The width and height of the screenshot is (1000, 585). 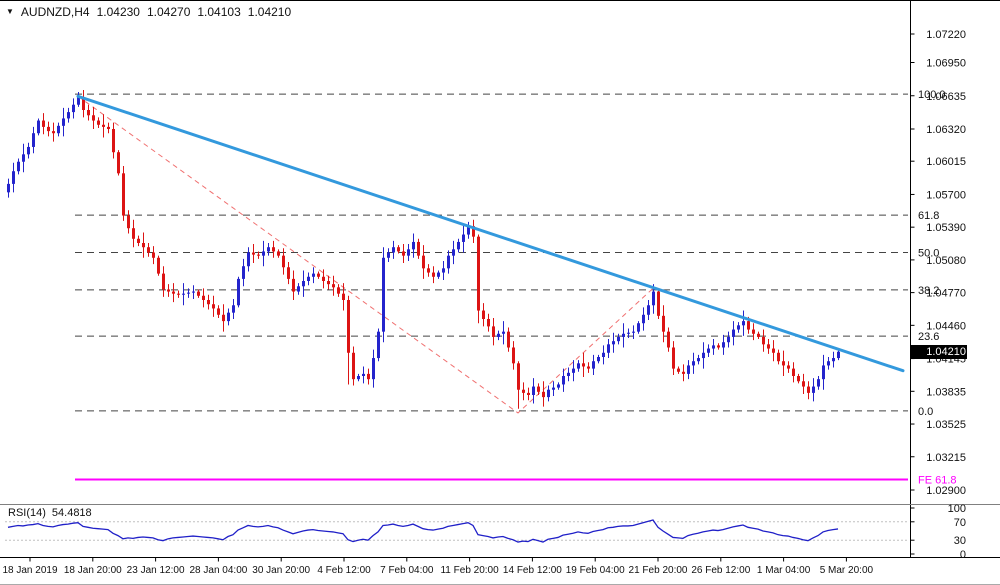 What do you see at coordinates (218, 570) in the screenshot?
I see `time-label: 28 Jan 04:00` at bounding box center [218, 570].